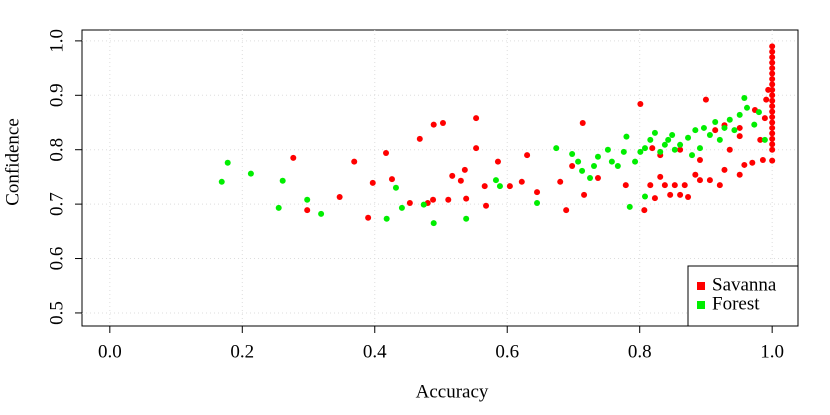 This screenshot has height=415, width=830. I want to click on y-tick-label: 0.8, so click(56, 150).